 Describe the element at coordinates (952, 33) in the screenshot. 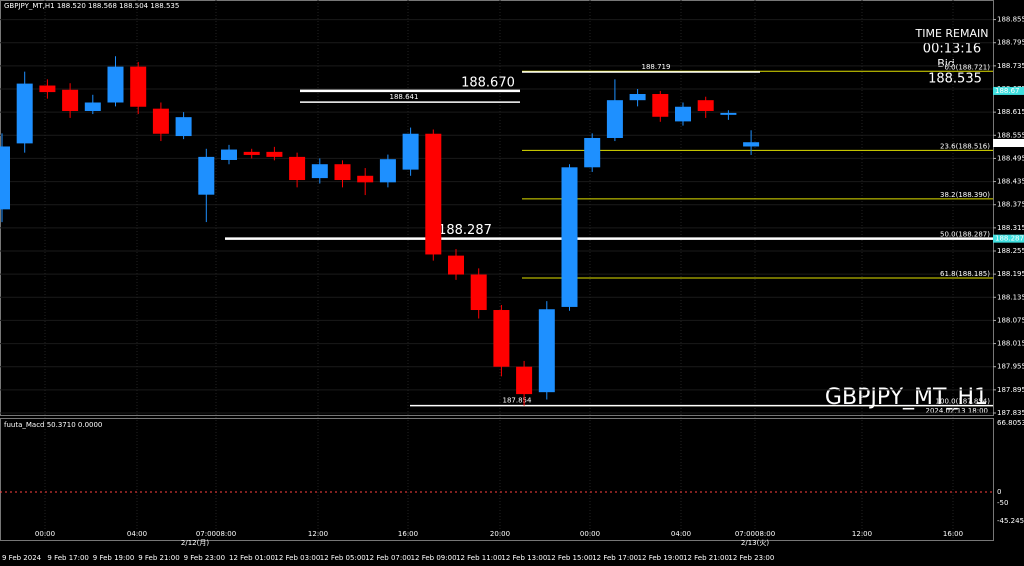

I see `time-remain-label: TIME REMAIN` at that location.